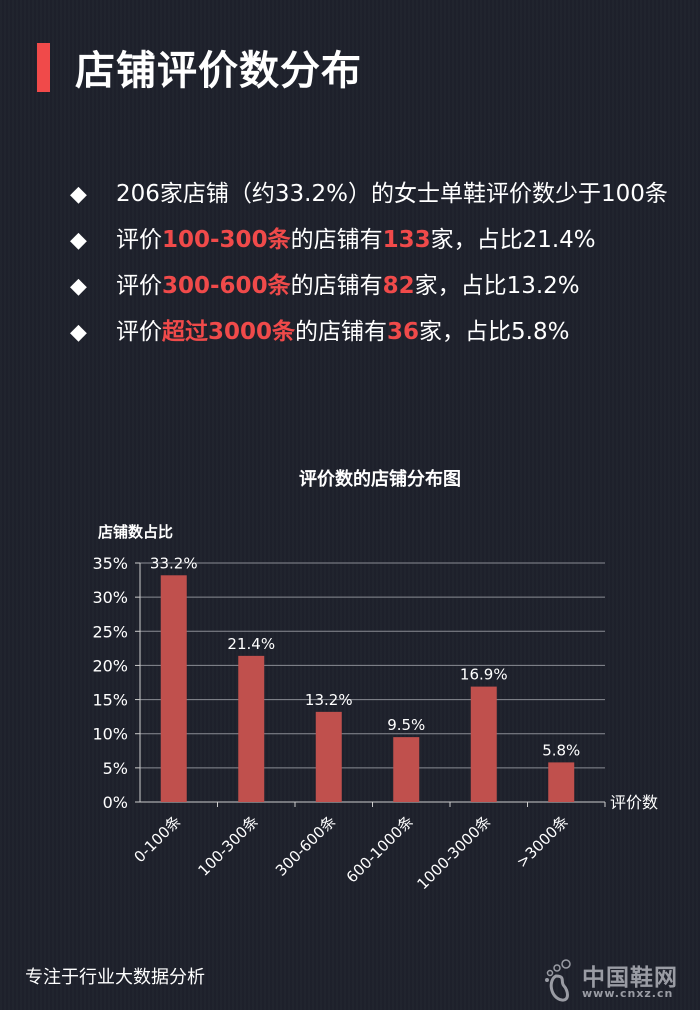 The width and height of the screenshot is (700, 1010). What do you see at coordinates (110, 700) in the screenshot?
I see `y-tick-label: 15%` at bounding box center [110, 700].